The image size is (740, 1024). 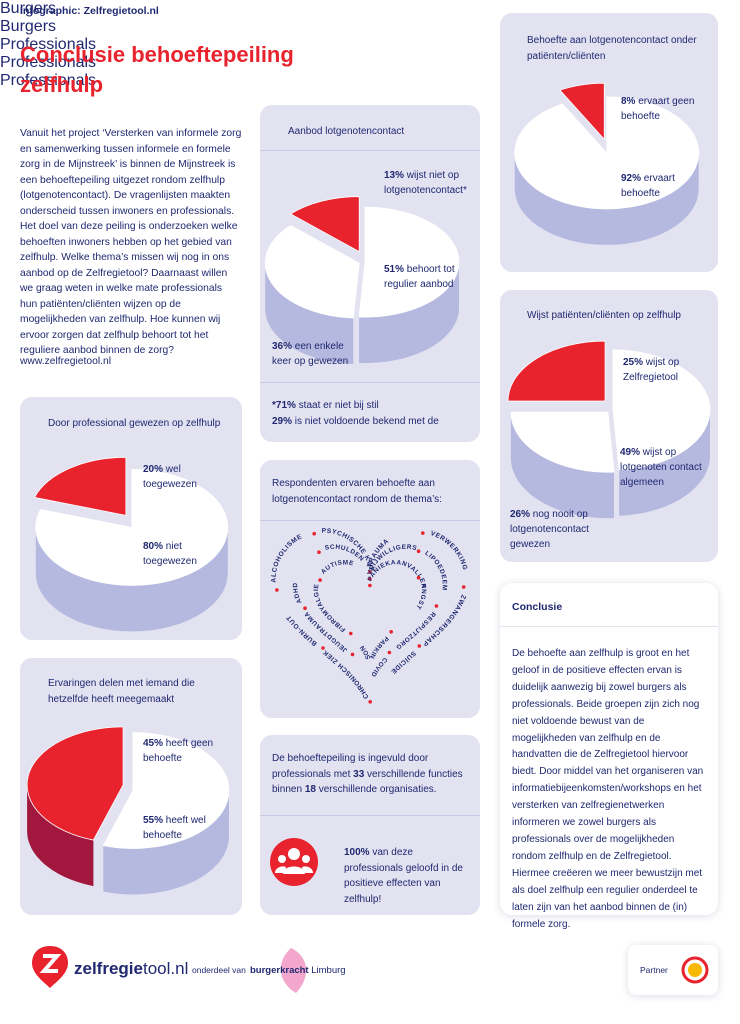 I want to click on slice-text: wel toegewezen, so click(x=170, y=477).